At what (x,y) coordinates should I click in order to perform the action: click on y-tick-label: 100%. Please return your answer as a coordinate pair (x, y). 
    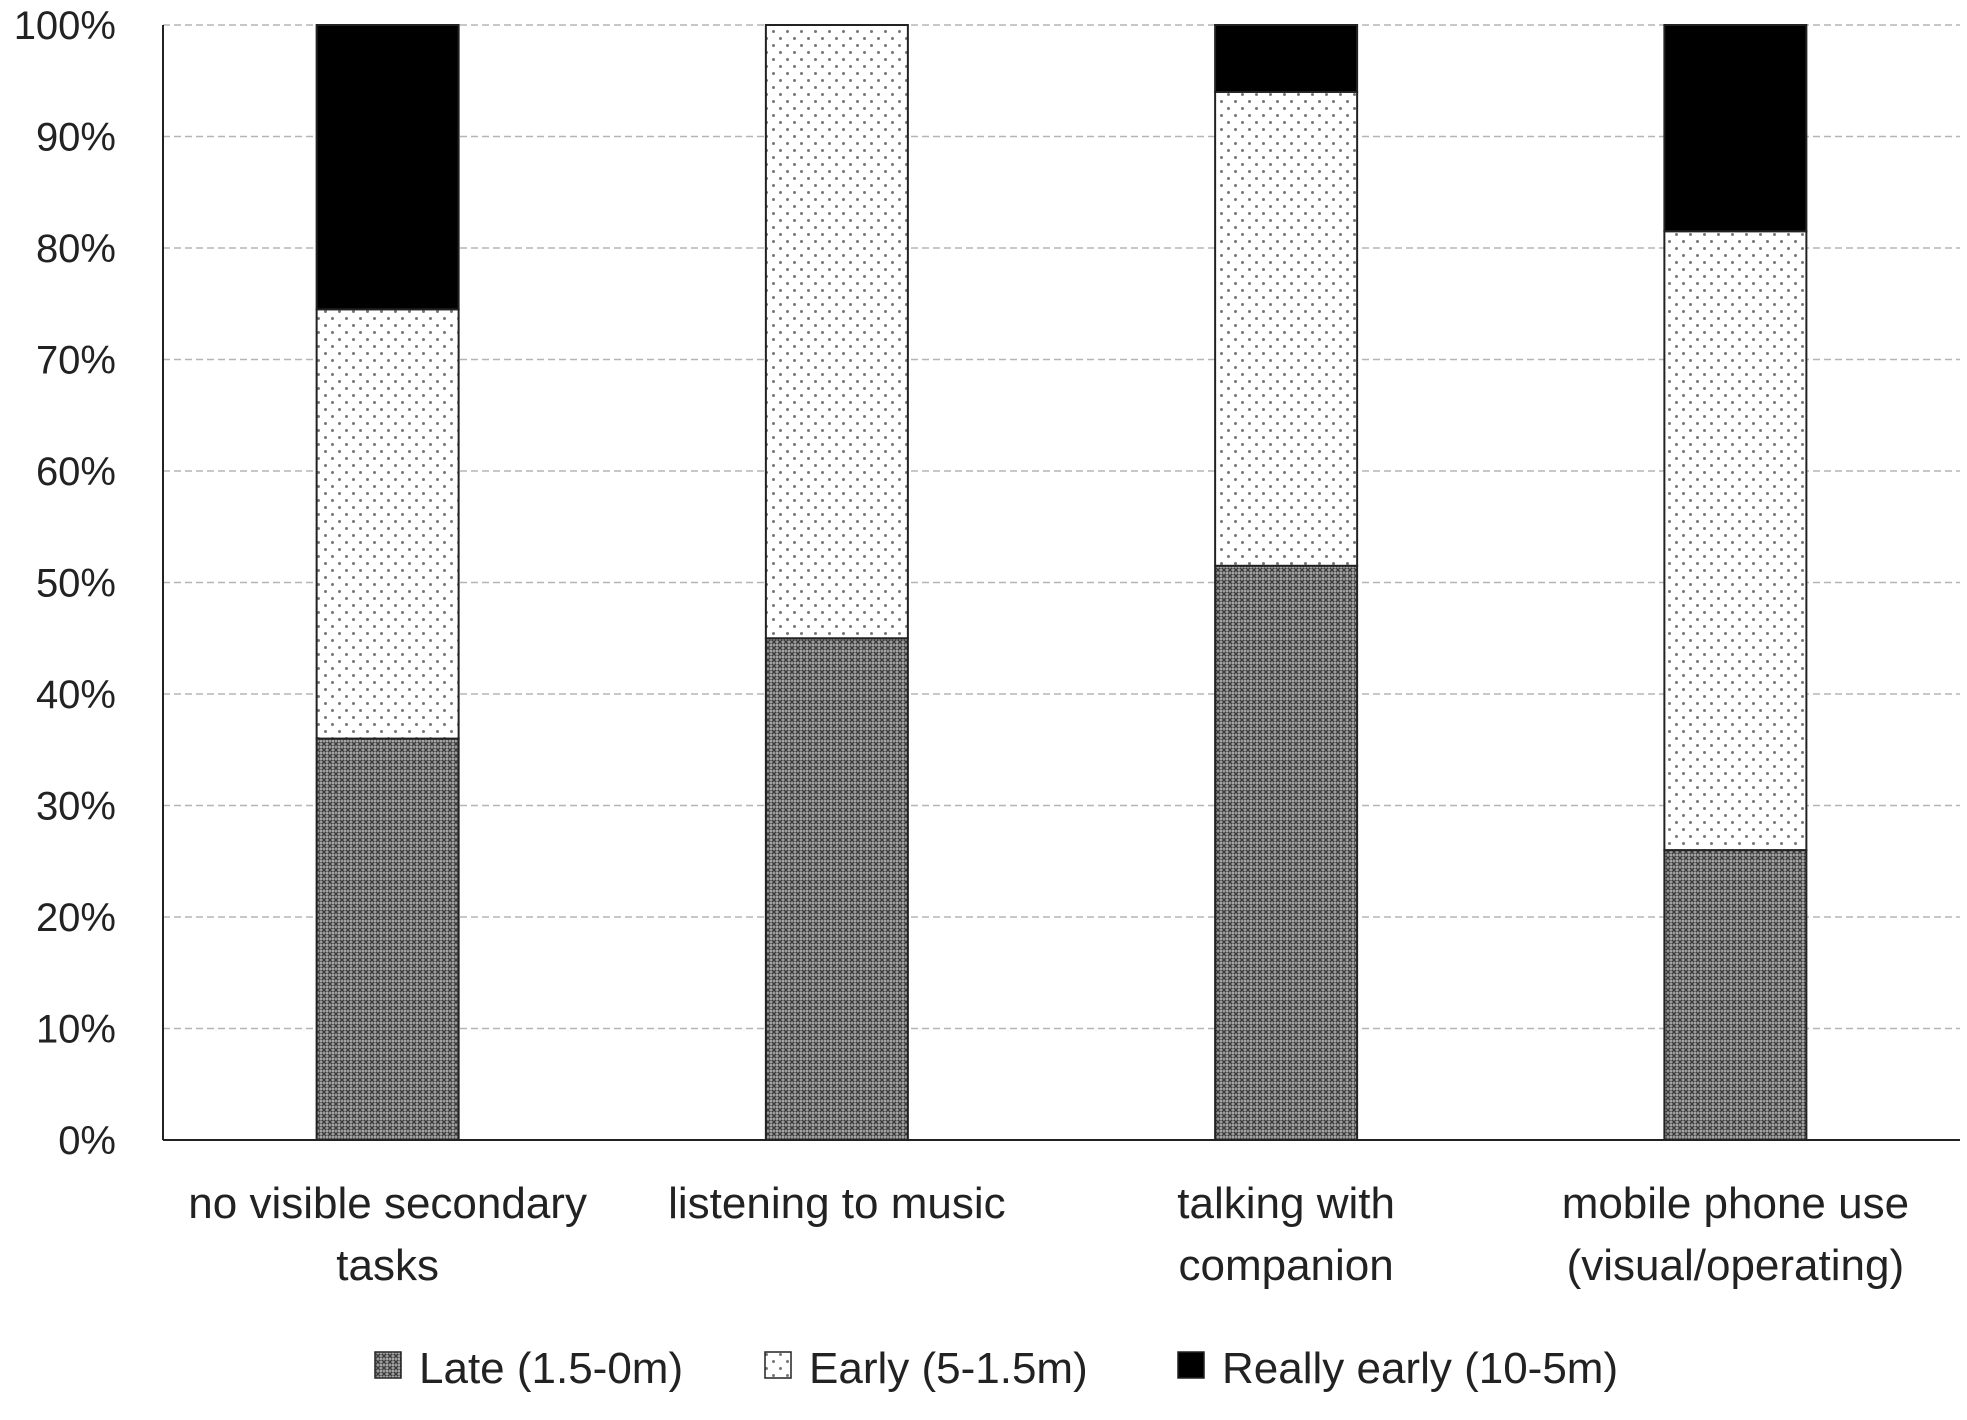
    Looking at the image, I should click on (65, 26).